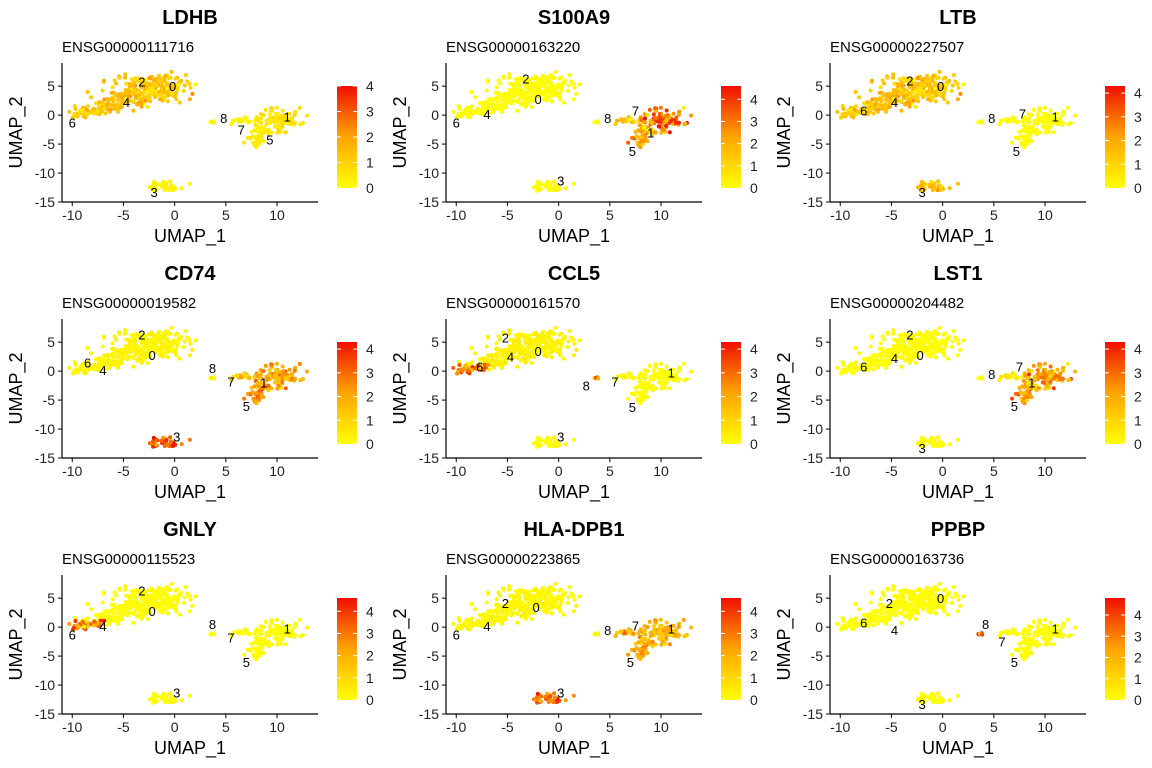  I want to click on panel-title: CCL5, so click(574, 274).